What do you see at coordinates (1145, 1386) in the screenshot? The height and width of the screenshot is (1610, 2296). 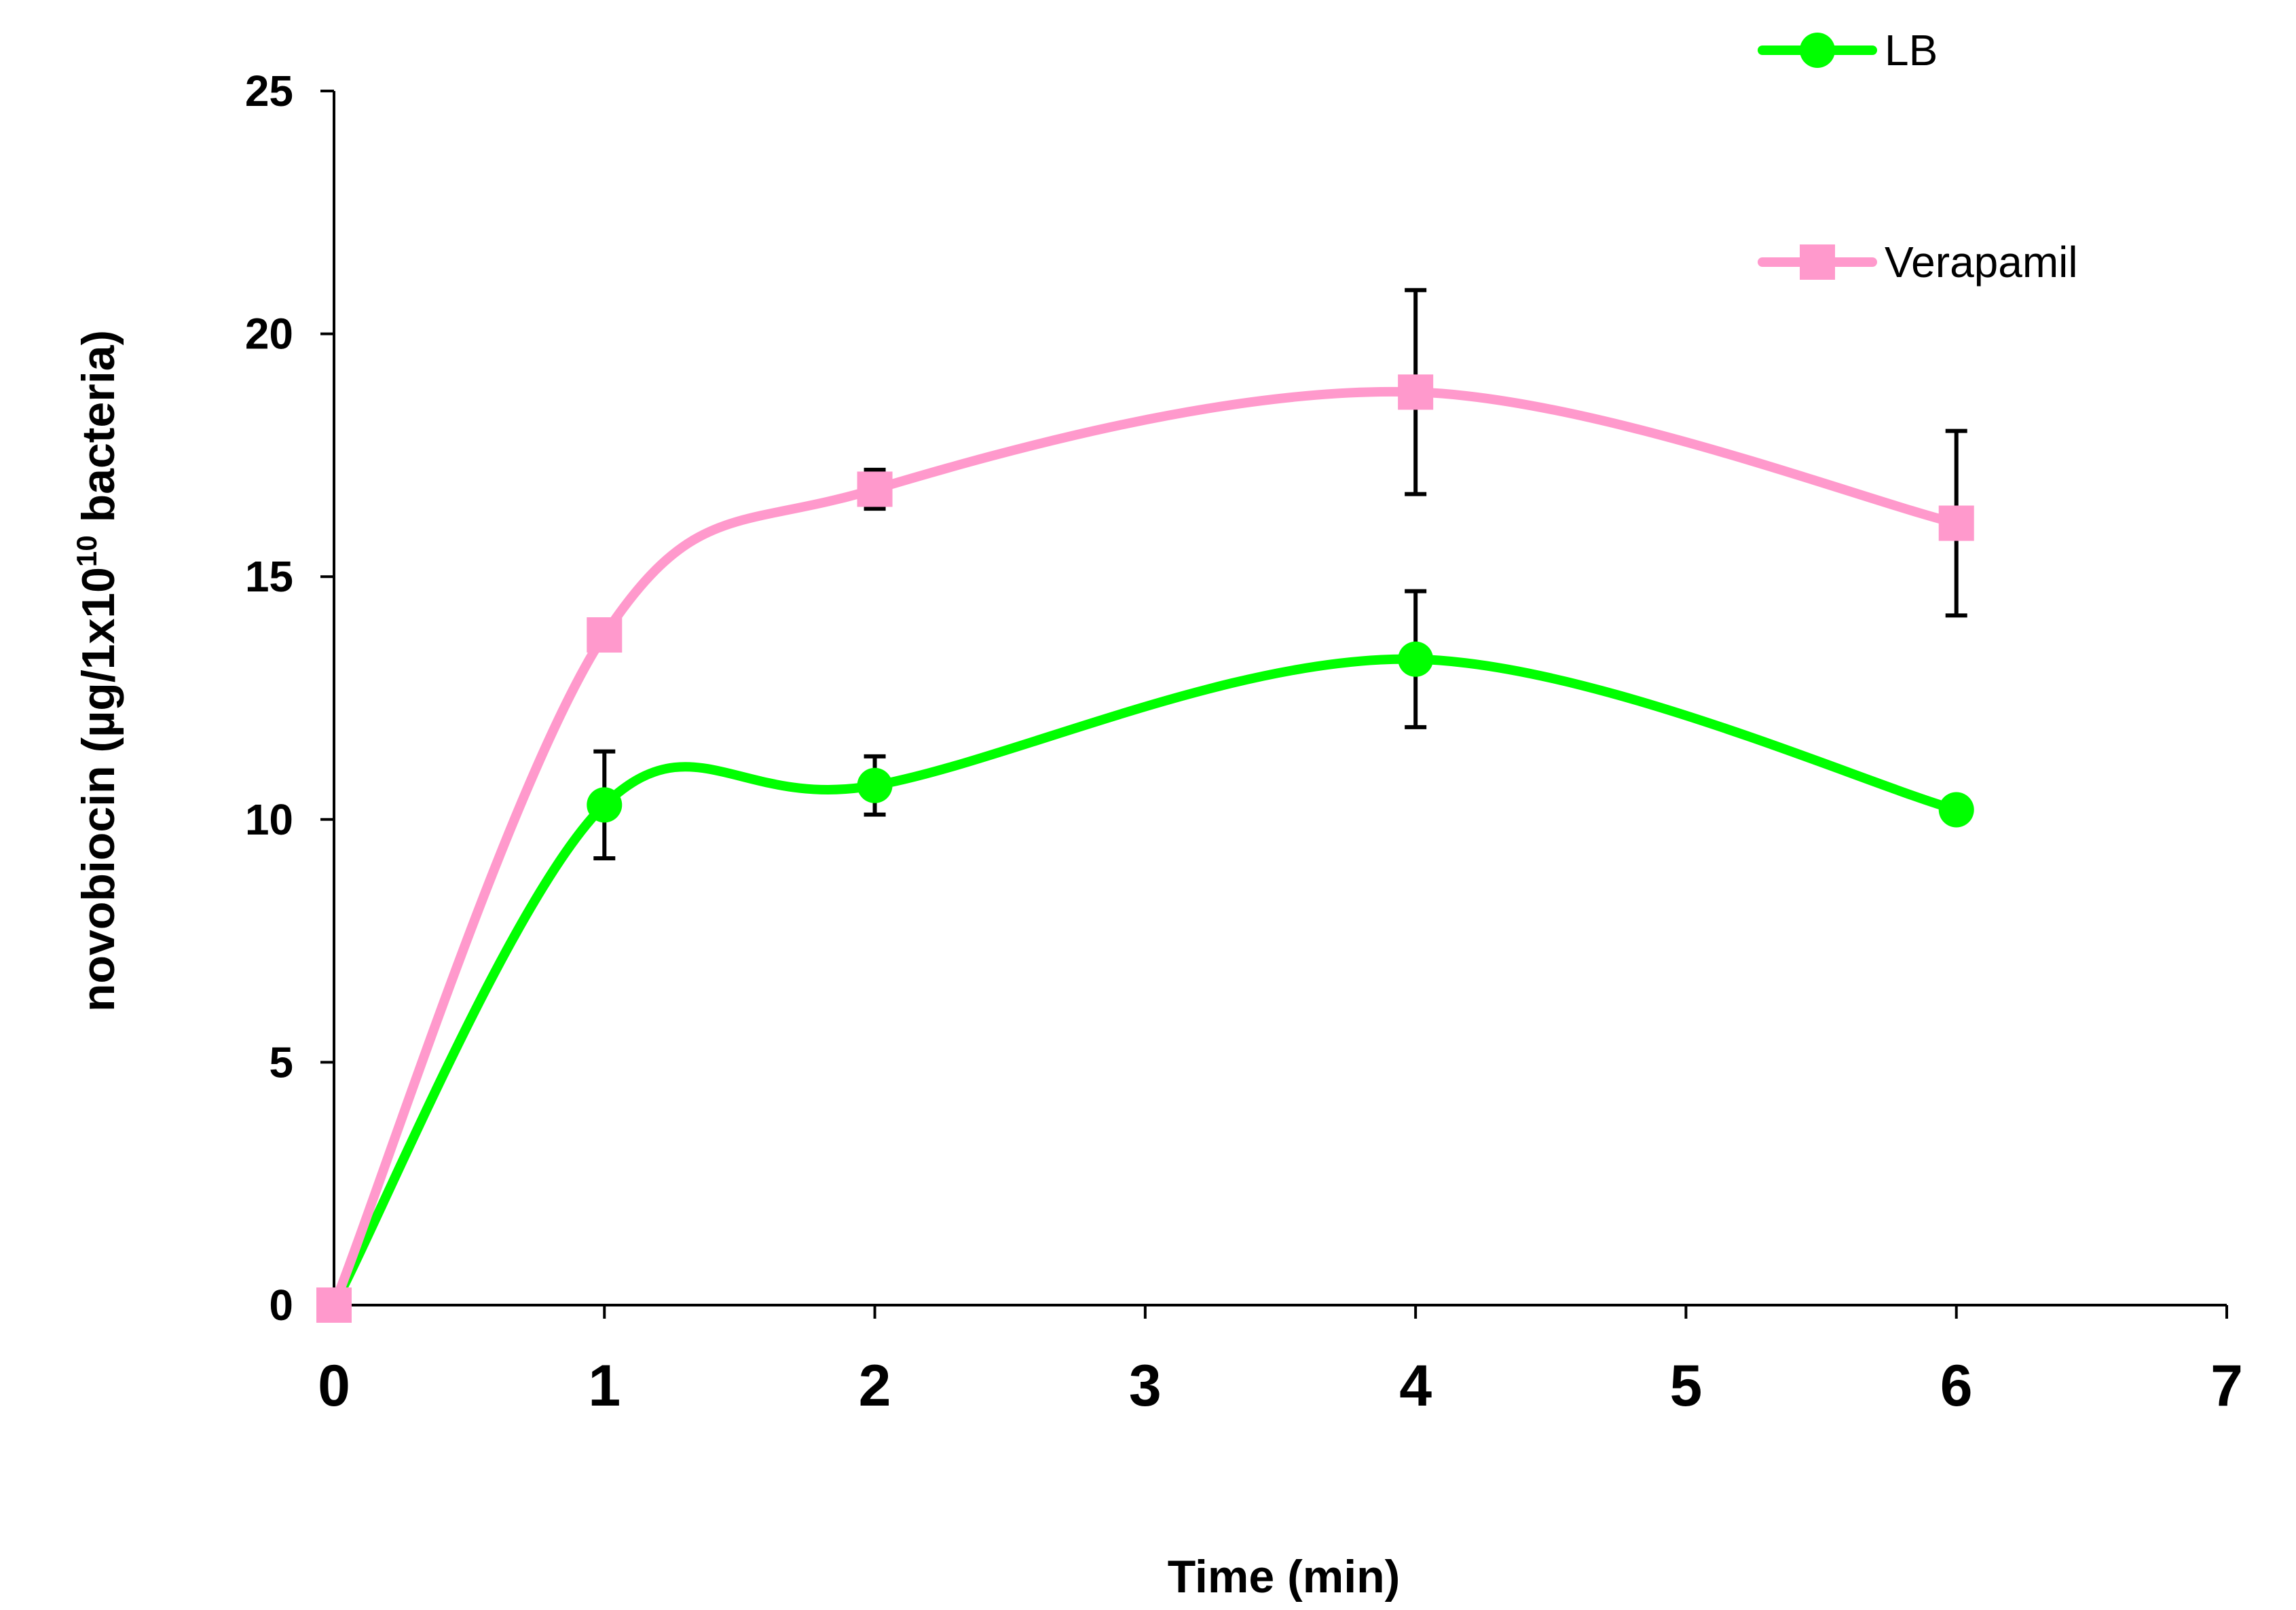 I see `x-tick-label: 3` at bounding box center [1145, 1386].